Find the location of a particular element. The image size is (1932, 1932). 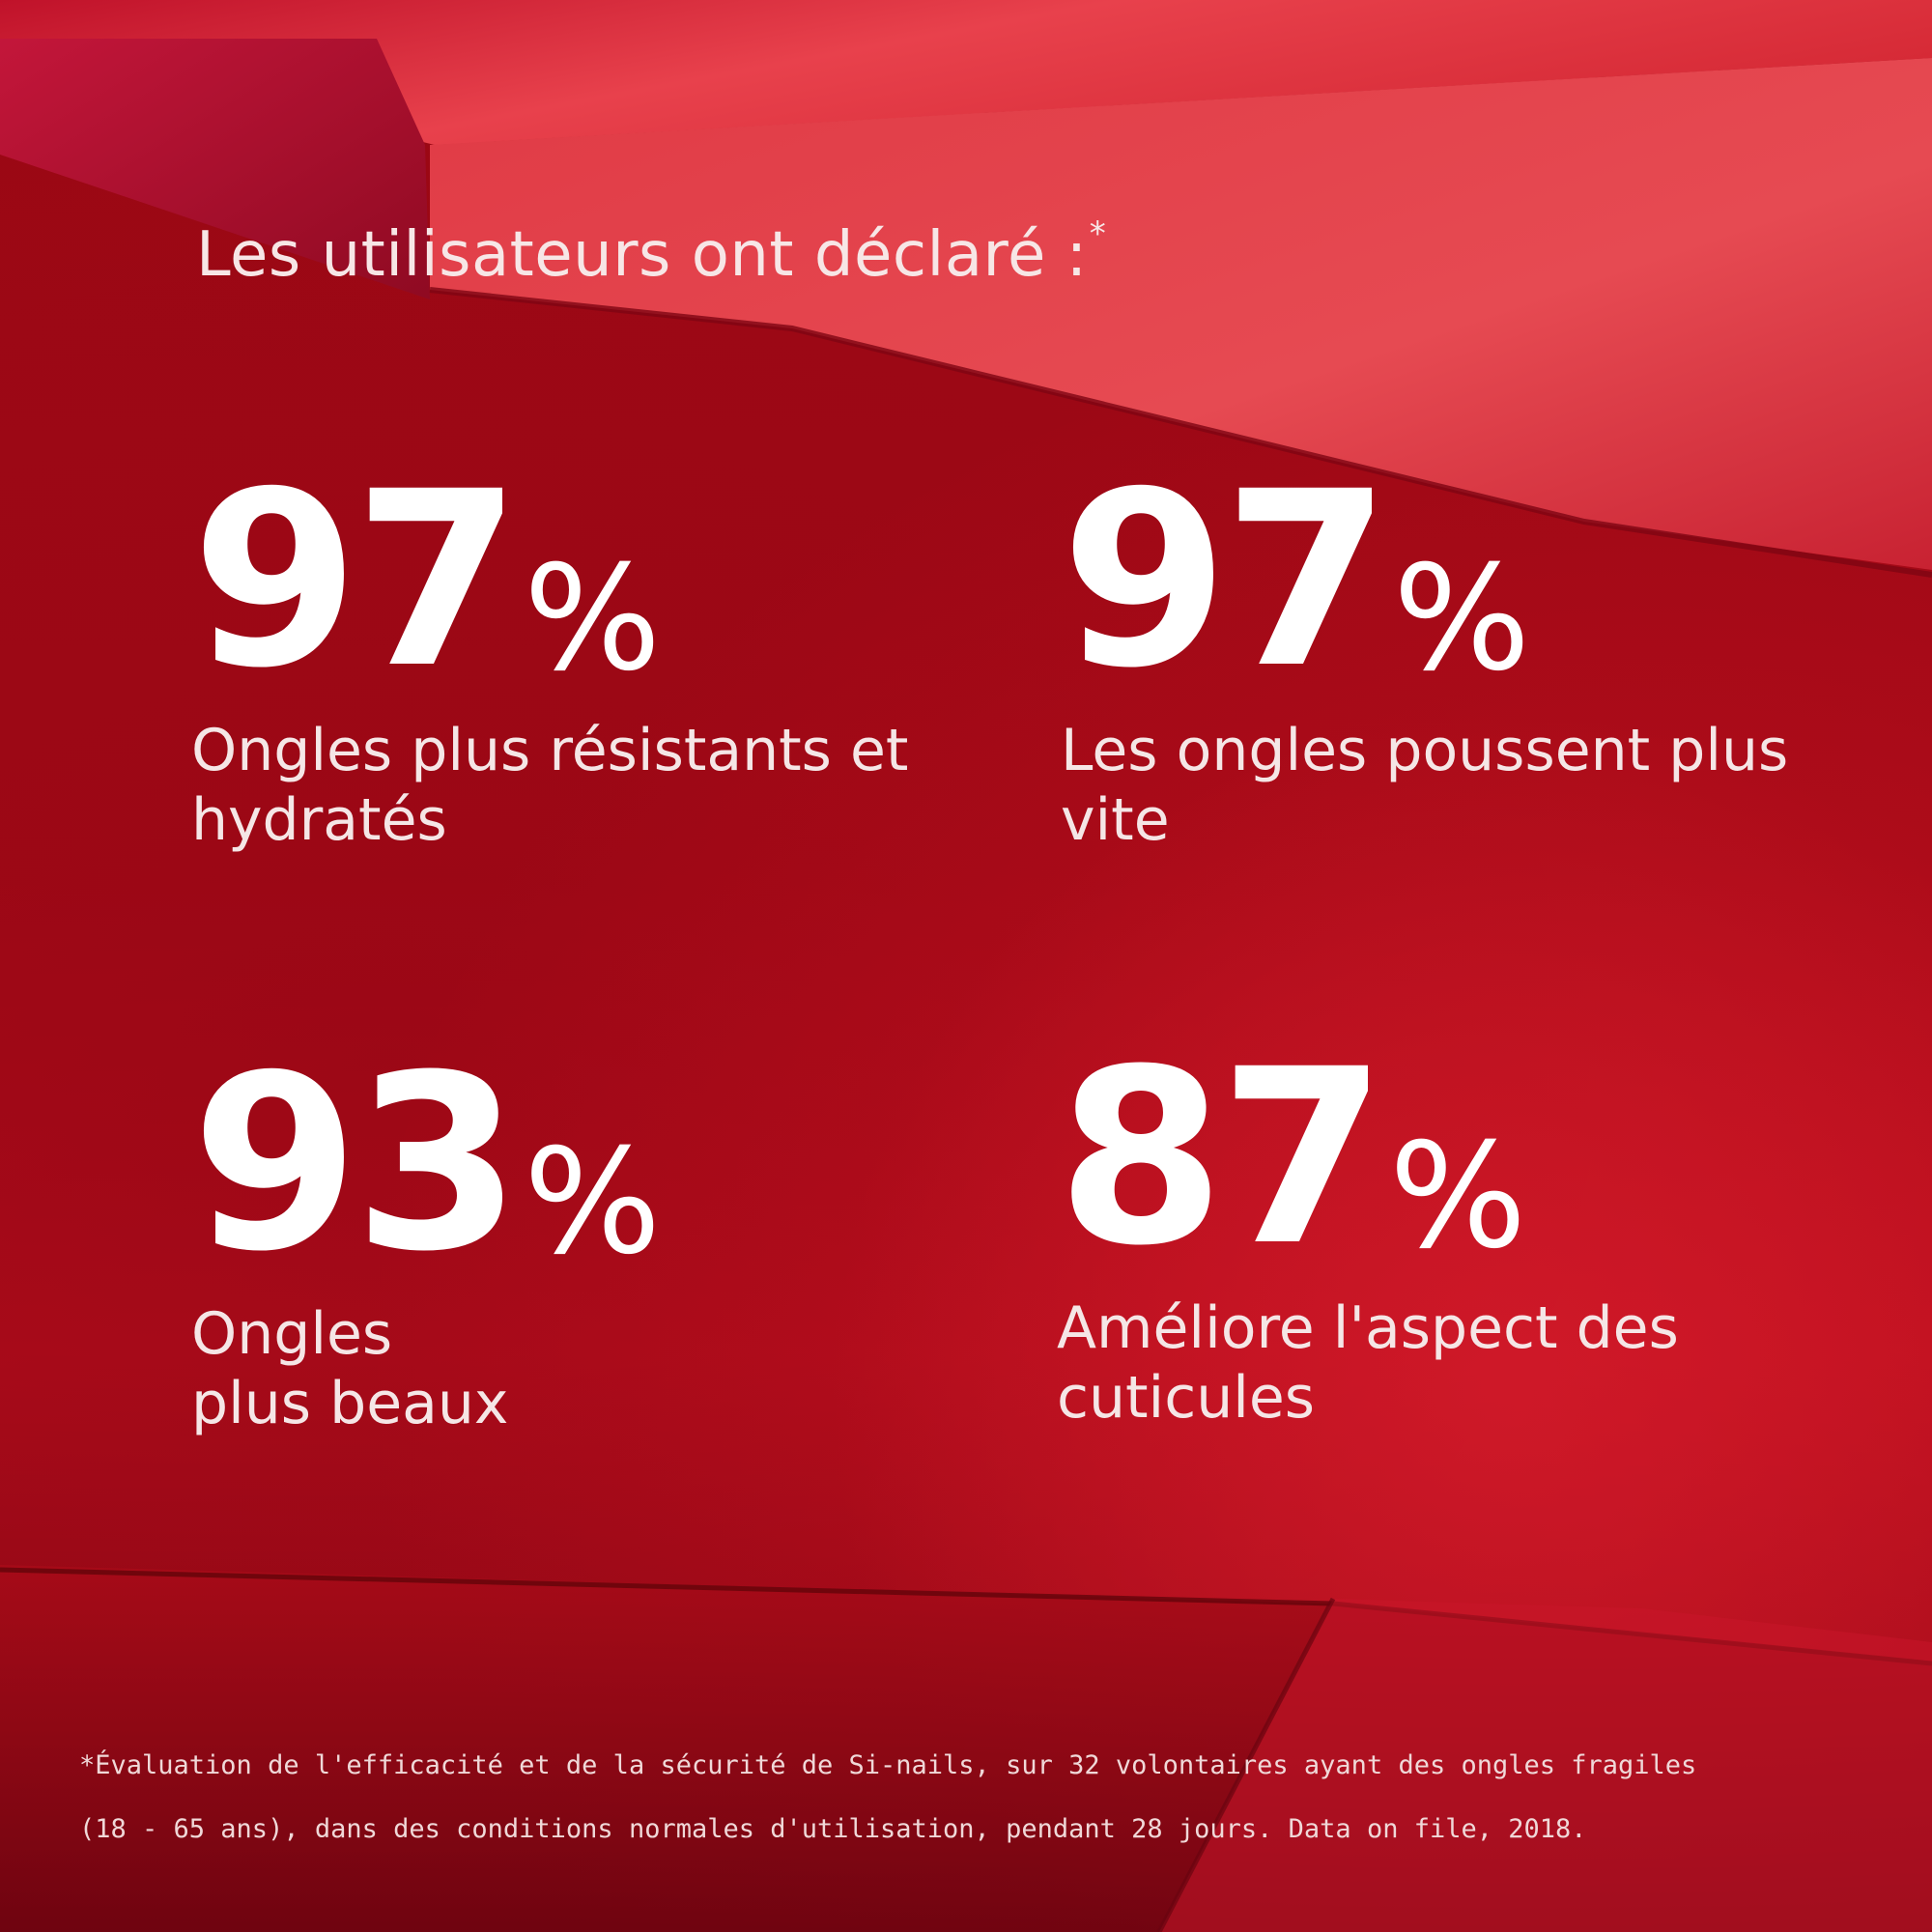

stat-block-3: 93 % Ongles plus beaux is located at coordinates (587, 1230).